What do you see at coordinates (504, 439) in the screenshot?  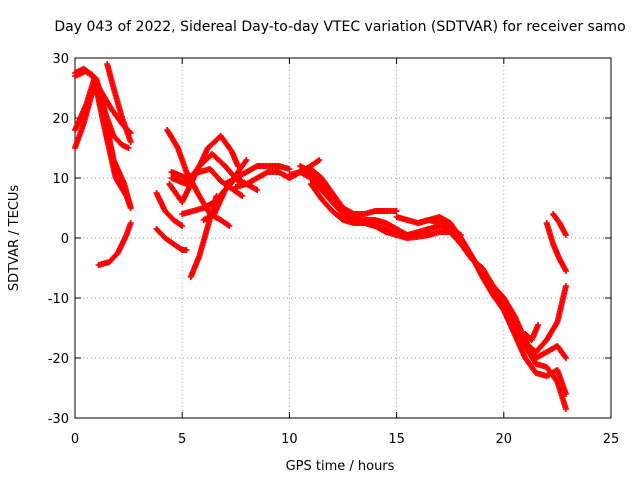 I see `x-tick-label: 20` at bounding box center [504, 439].